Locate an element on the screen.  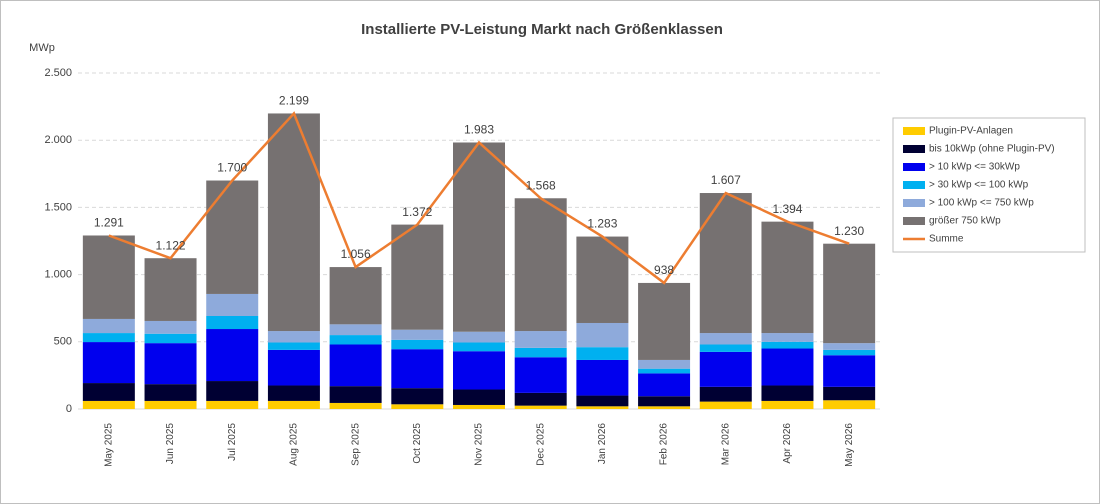
legend-label: Plugin-PV-Anlagen is located at coordinates (971, 131).